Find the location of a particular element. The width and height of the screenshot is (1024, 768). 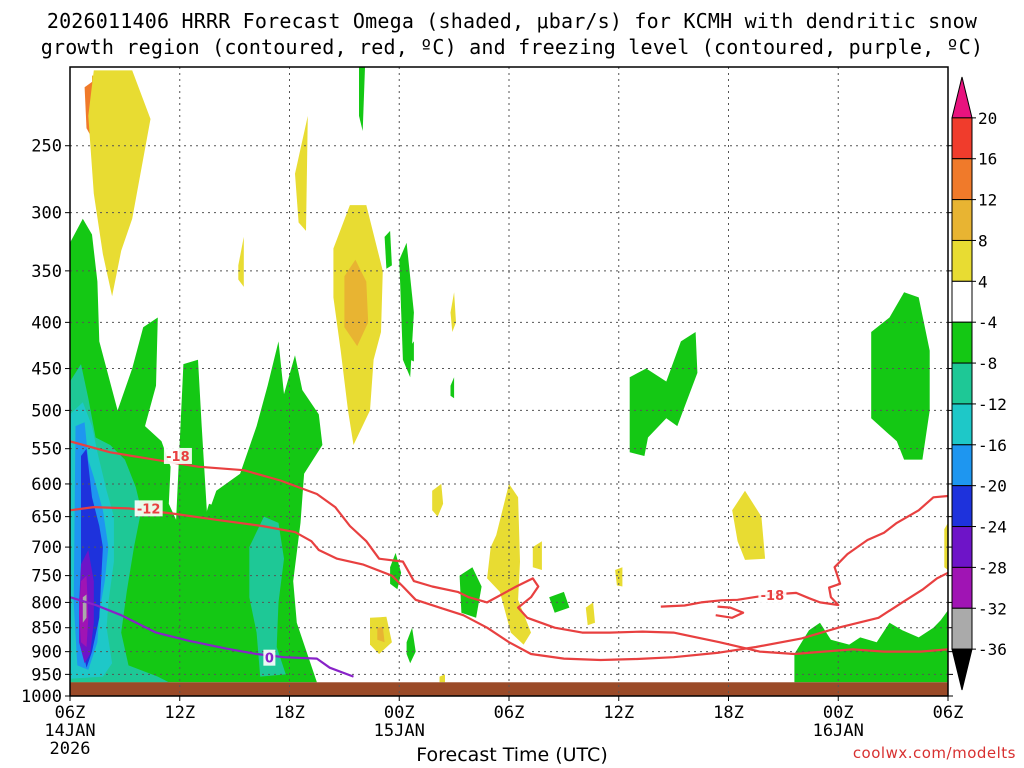

colorbar-label: -12 is located at coordinates (992, 404).